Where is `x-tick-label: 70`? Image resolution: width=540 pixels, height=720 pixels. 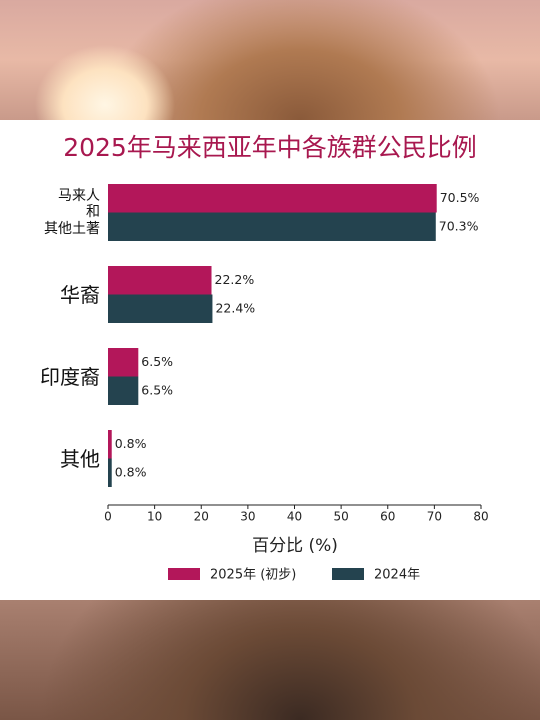
x-tick-label: 70 is located at coordinates (434, 517).